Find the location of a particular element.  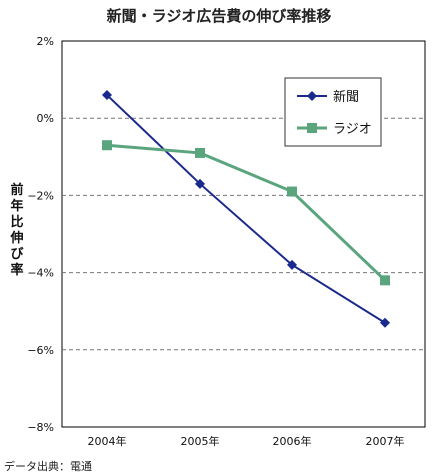

y-tick-label: 2% is located at coordinates (45, 41).